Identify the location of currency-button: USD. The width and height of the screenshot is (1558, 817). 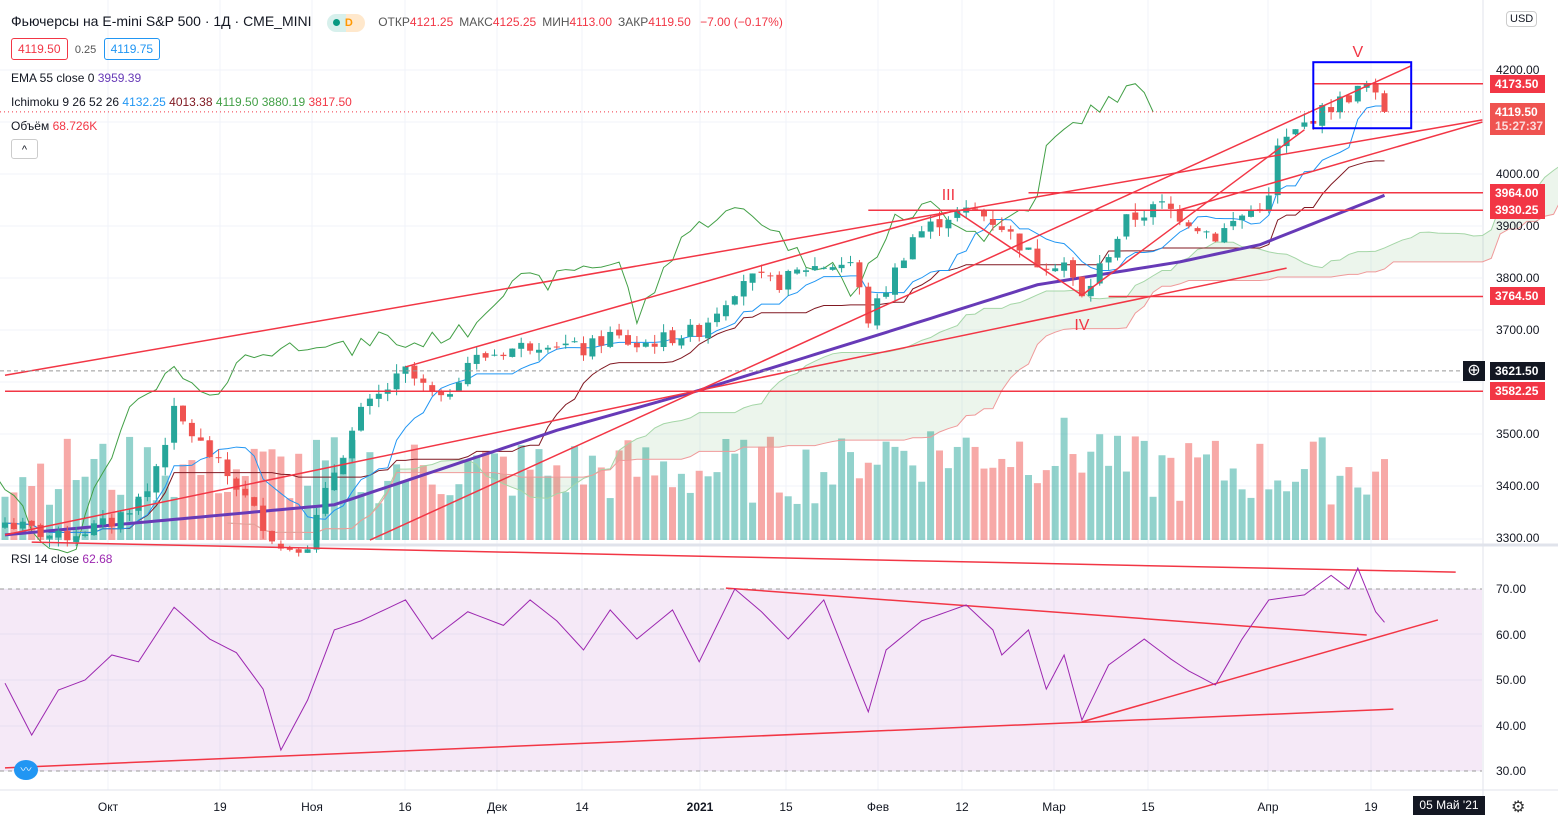
(1521, 19).